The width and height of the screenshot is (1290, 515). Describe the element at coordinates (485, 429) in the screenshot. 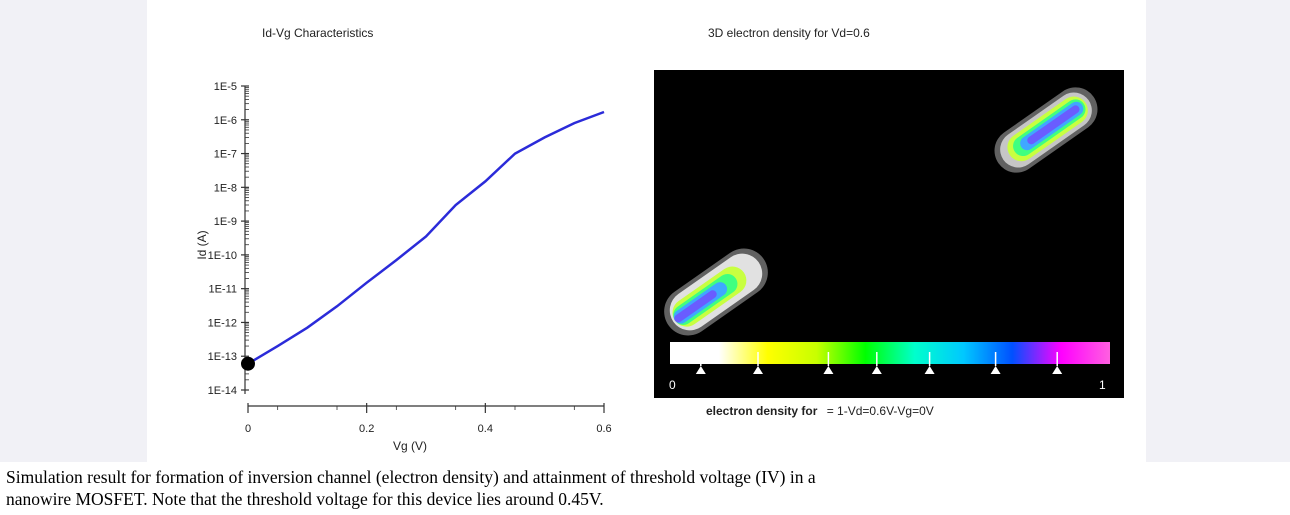

I see `x-tick-label: 0.4` at that location.